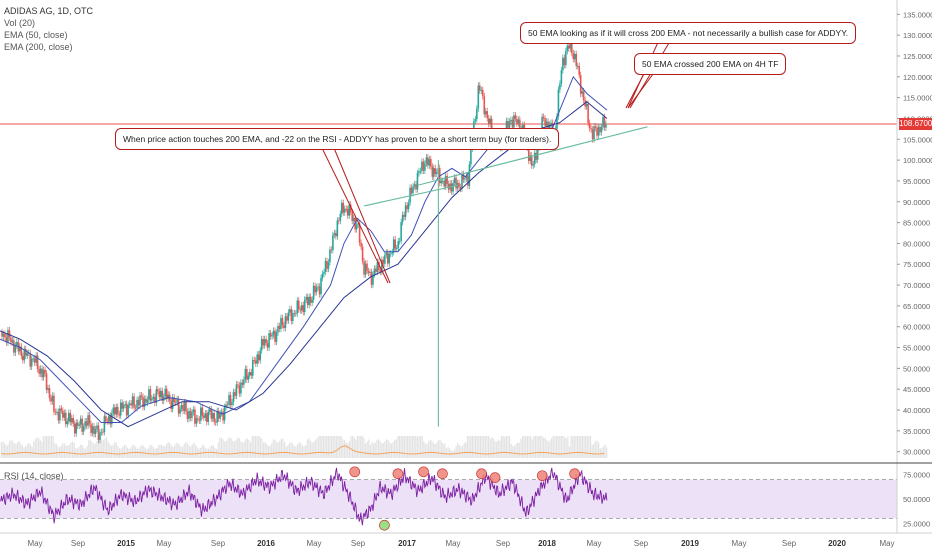 The image size is (932, 550). Describe the element at coordinates (34, 476) in the screenshot. I see `rsi-legend: RSI (14, close)` at that location.